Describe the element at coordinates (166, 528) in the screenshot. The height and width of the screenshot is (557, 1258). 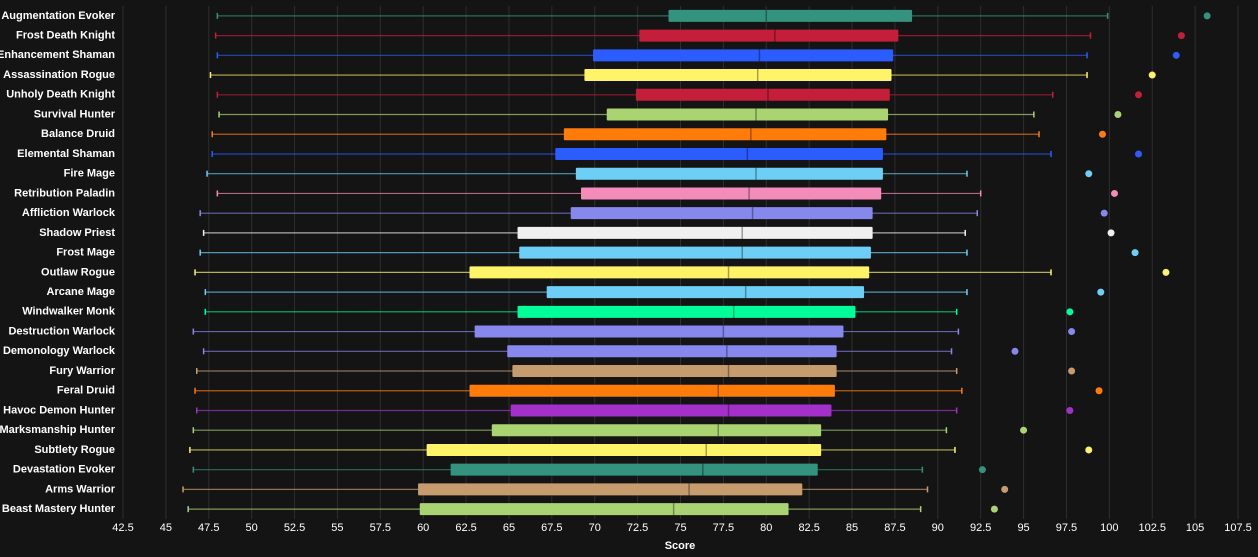
I see `x-tick-label: 45` at that location.